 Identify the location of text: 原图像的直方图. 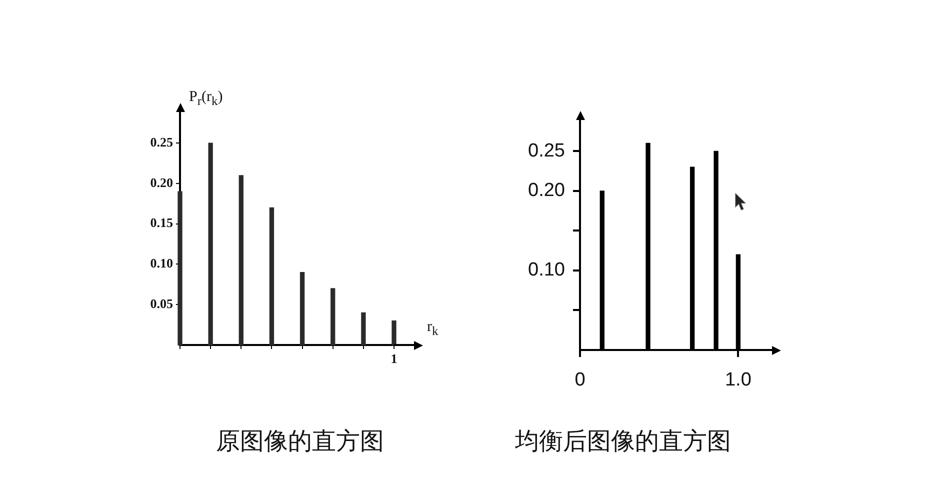
(300, 442).